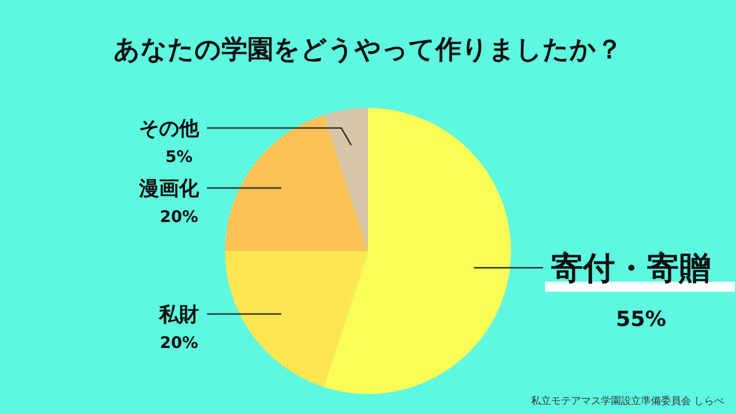 The width and height of the screenshot is (736, 414). I want to click on text: 私立モテアマス学園設立準備委員会 しらべ, so click(627, 401).